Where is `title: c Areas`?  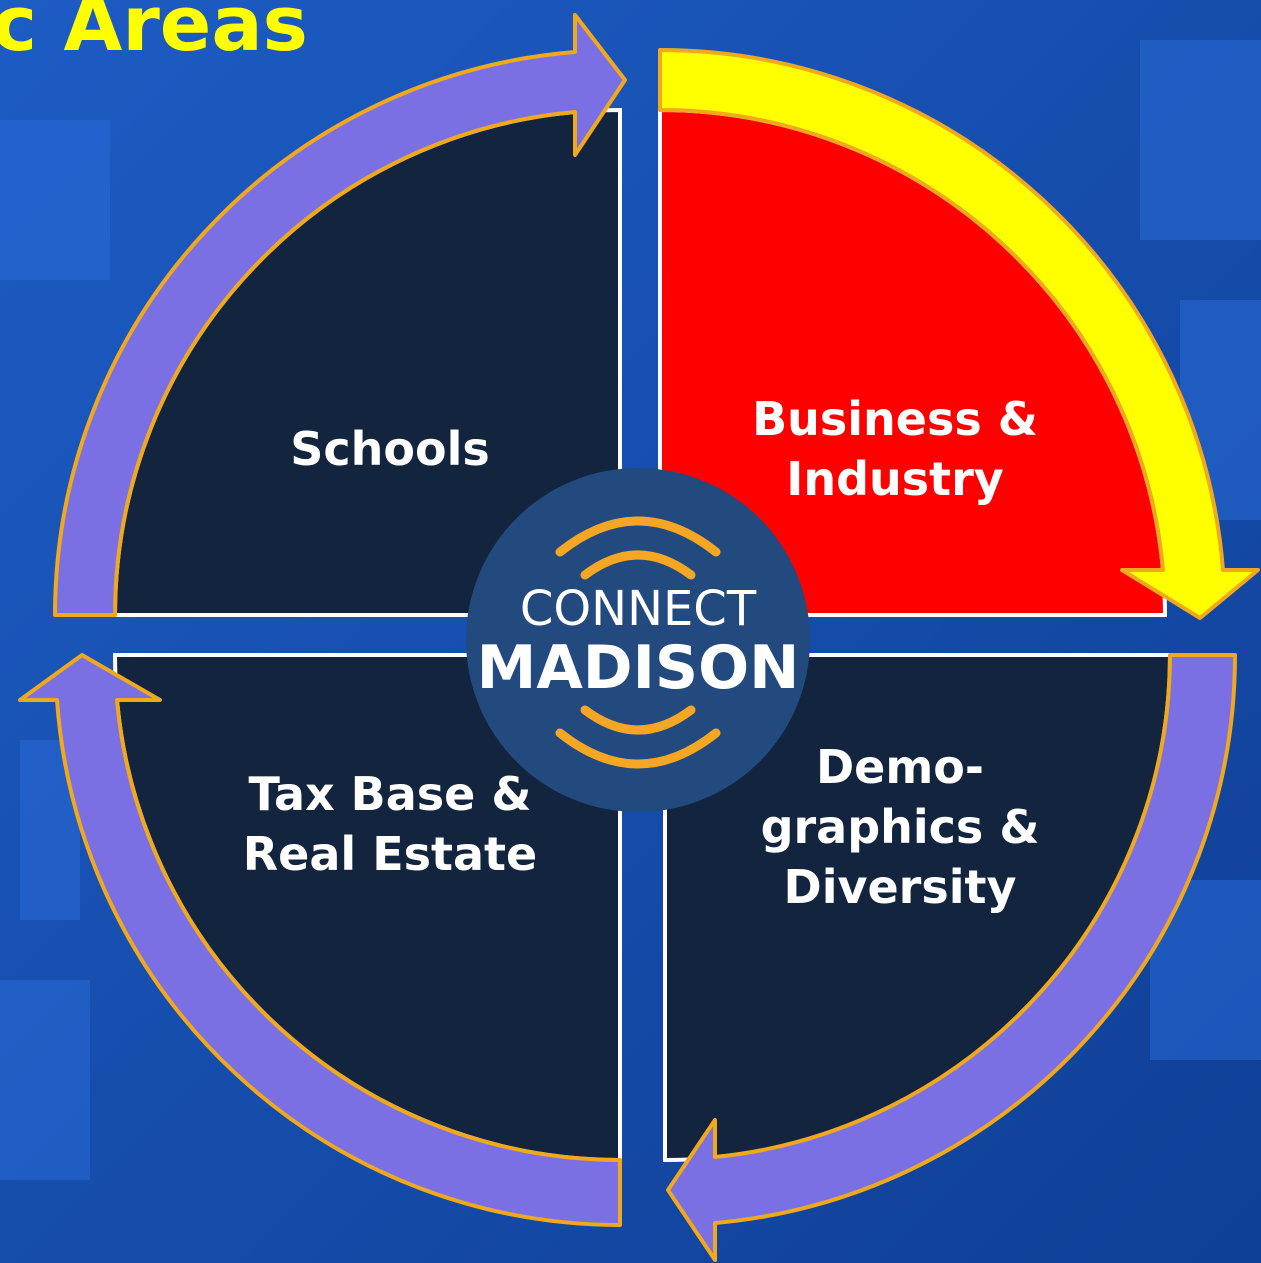
title: c Areas is located at coordinates (154, 34).